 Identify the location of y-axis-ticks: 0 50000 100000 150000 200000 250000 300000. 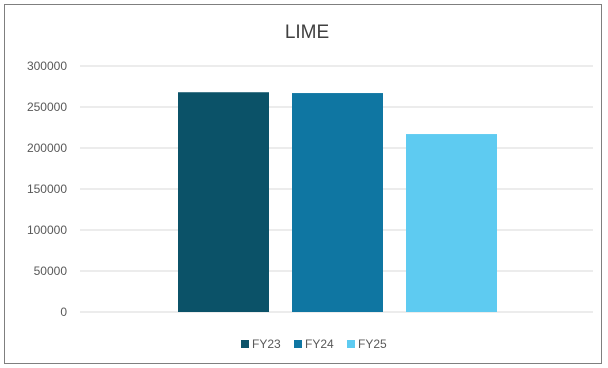
(47, 189).